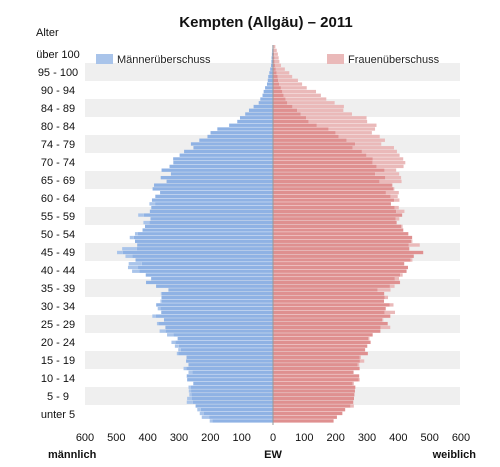 The height and width of the screenshot is (467, 500). Describe the element at coordinates (58, 73) in the screenshot. I see `age-label: 95 - 100` at that location.